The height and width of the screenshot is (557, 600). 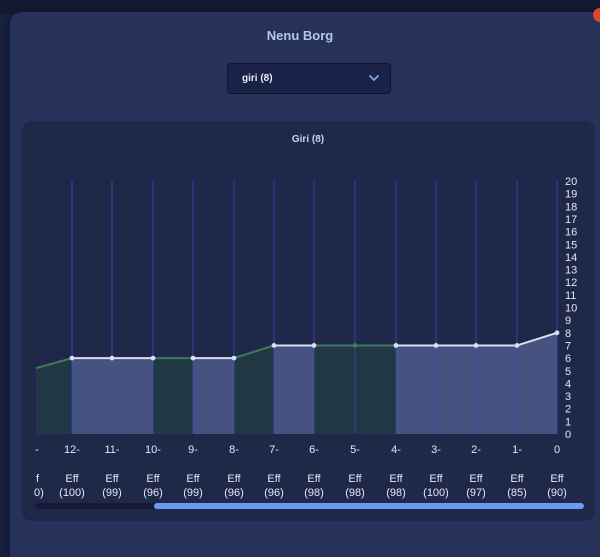 I want to click on y-tick-label: 5, so click(x=568, y=372).